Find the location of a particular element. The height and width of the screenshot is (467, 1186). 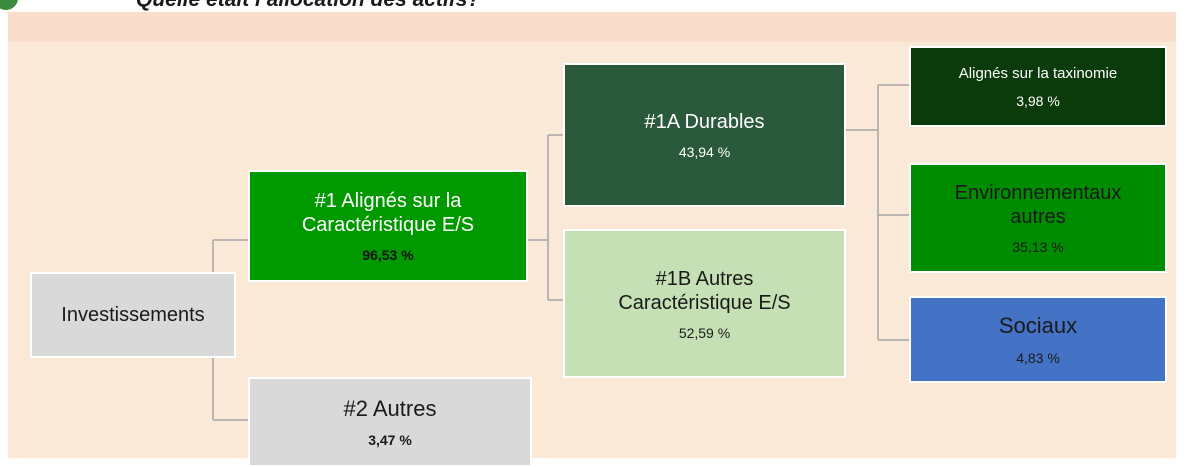

node-value: 4,83 % is located at coordinates (1038, 357).